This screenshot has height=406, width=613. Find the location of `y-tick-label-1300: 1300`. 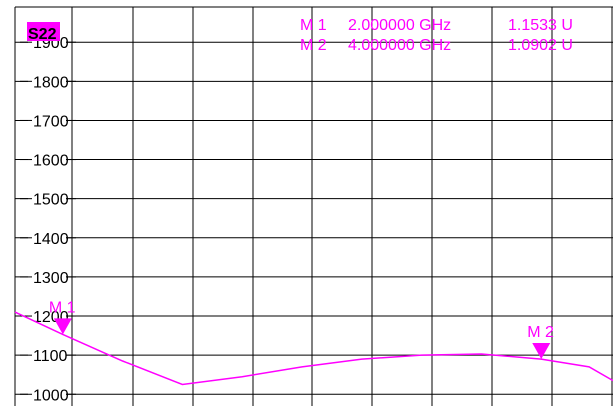

y-tick-label-1300: 1300 is located at coordinates (51, 278).